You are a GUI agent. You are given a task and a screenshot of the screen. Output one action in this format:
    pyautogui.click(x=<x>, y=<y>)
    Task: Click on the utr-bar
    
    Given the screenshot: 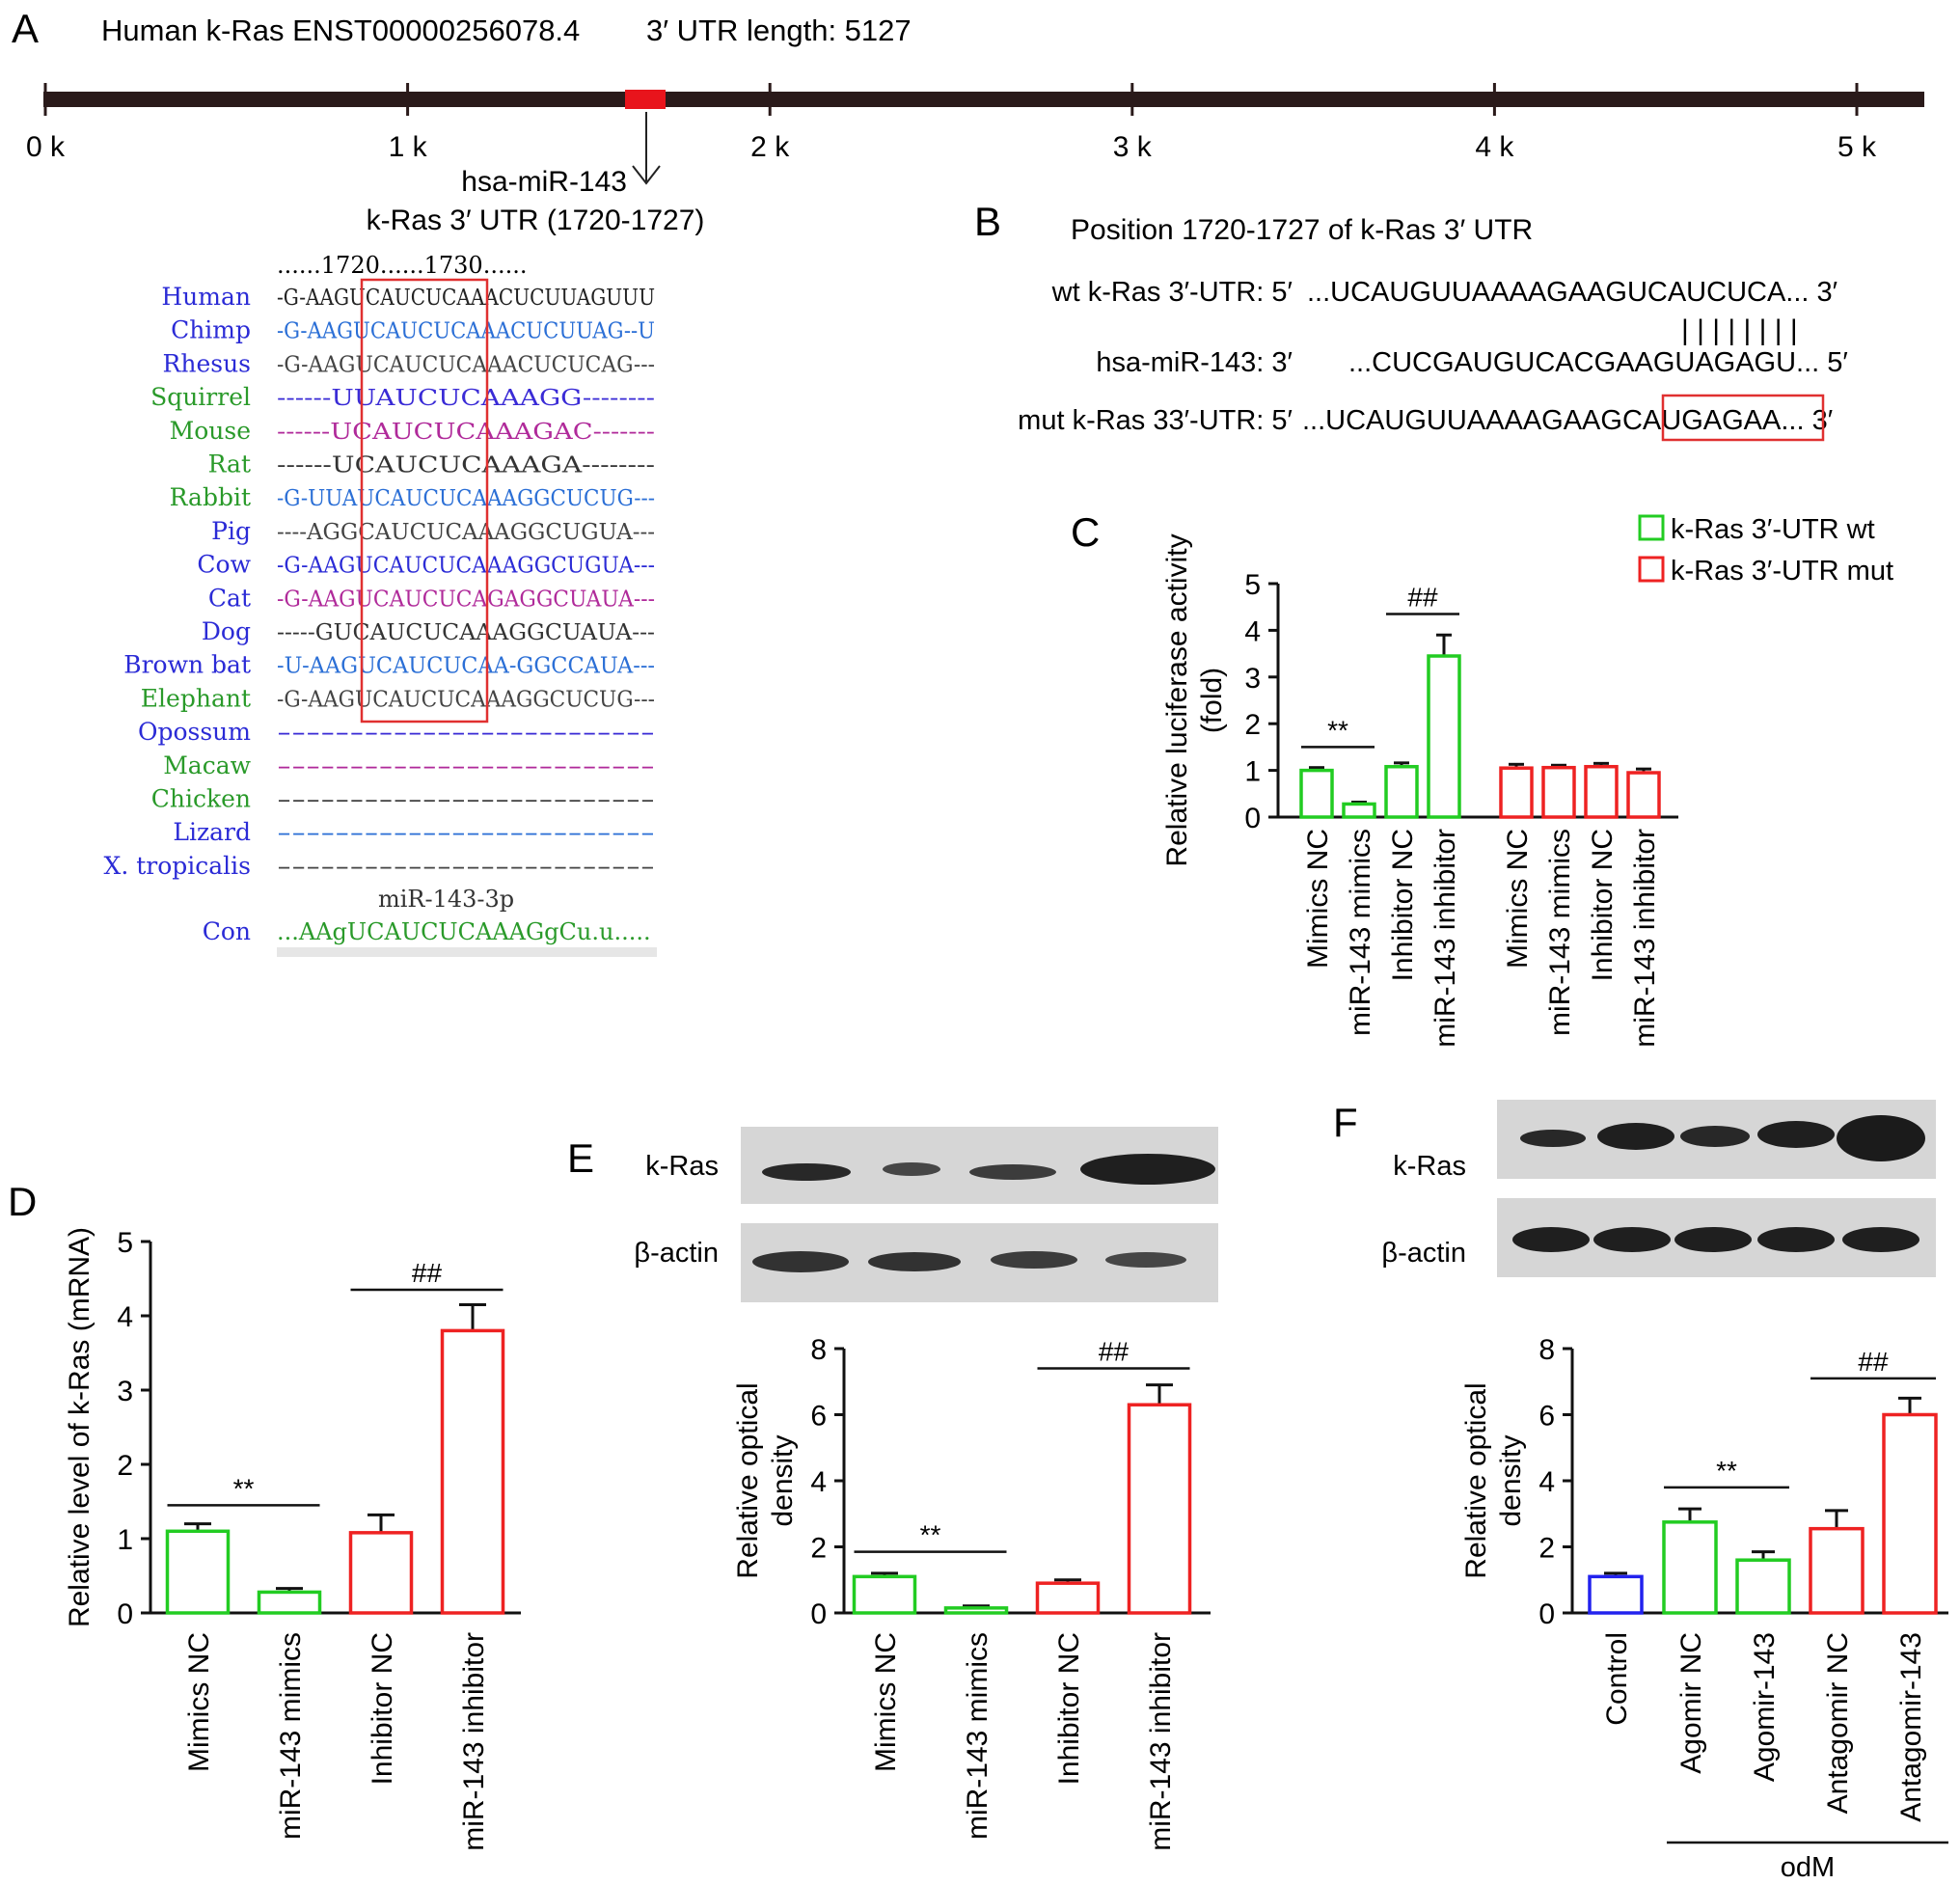 What is the action you would take?
    pyautogui.click(x=983, y=99)
    